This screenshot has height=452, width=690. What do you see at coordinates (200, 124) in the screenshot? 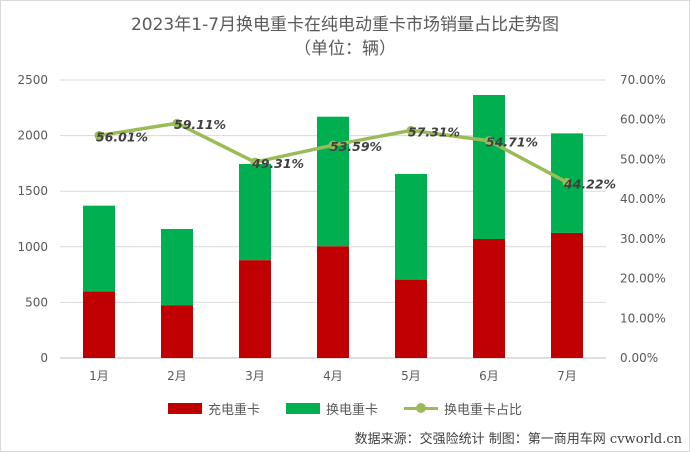
I see `share-data-label: 59.11%` at bounding box center [200, 124].